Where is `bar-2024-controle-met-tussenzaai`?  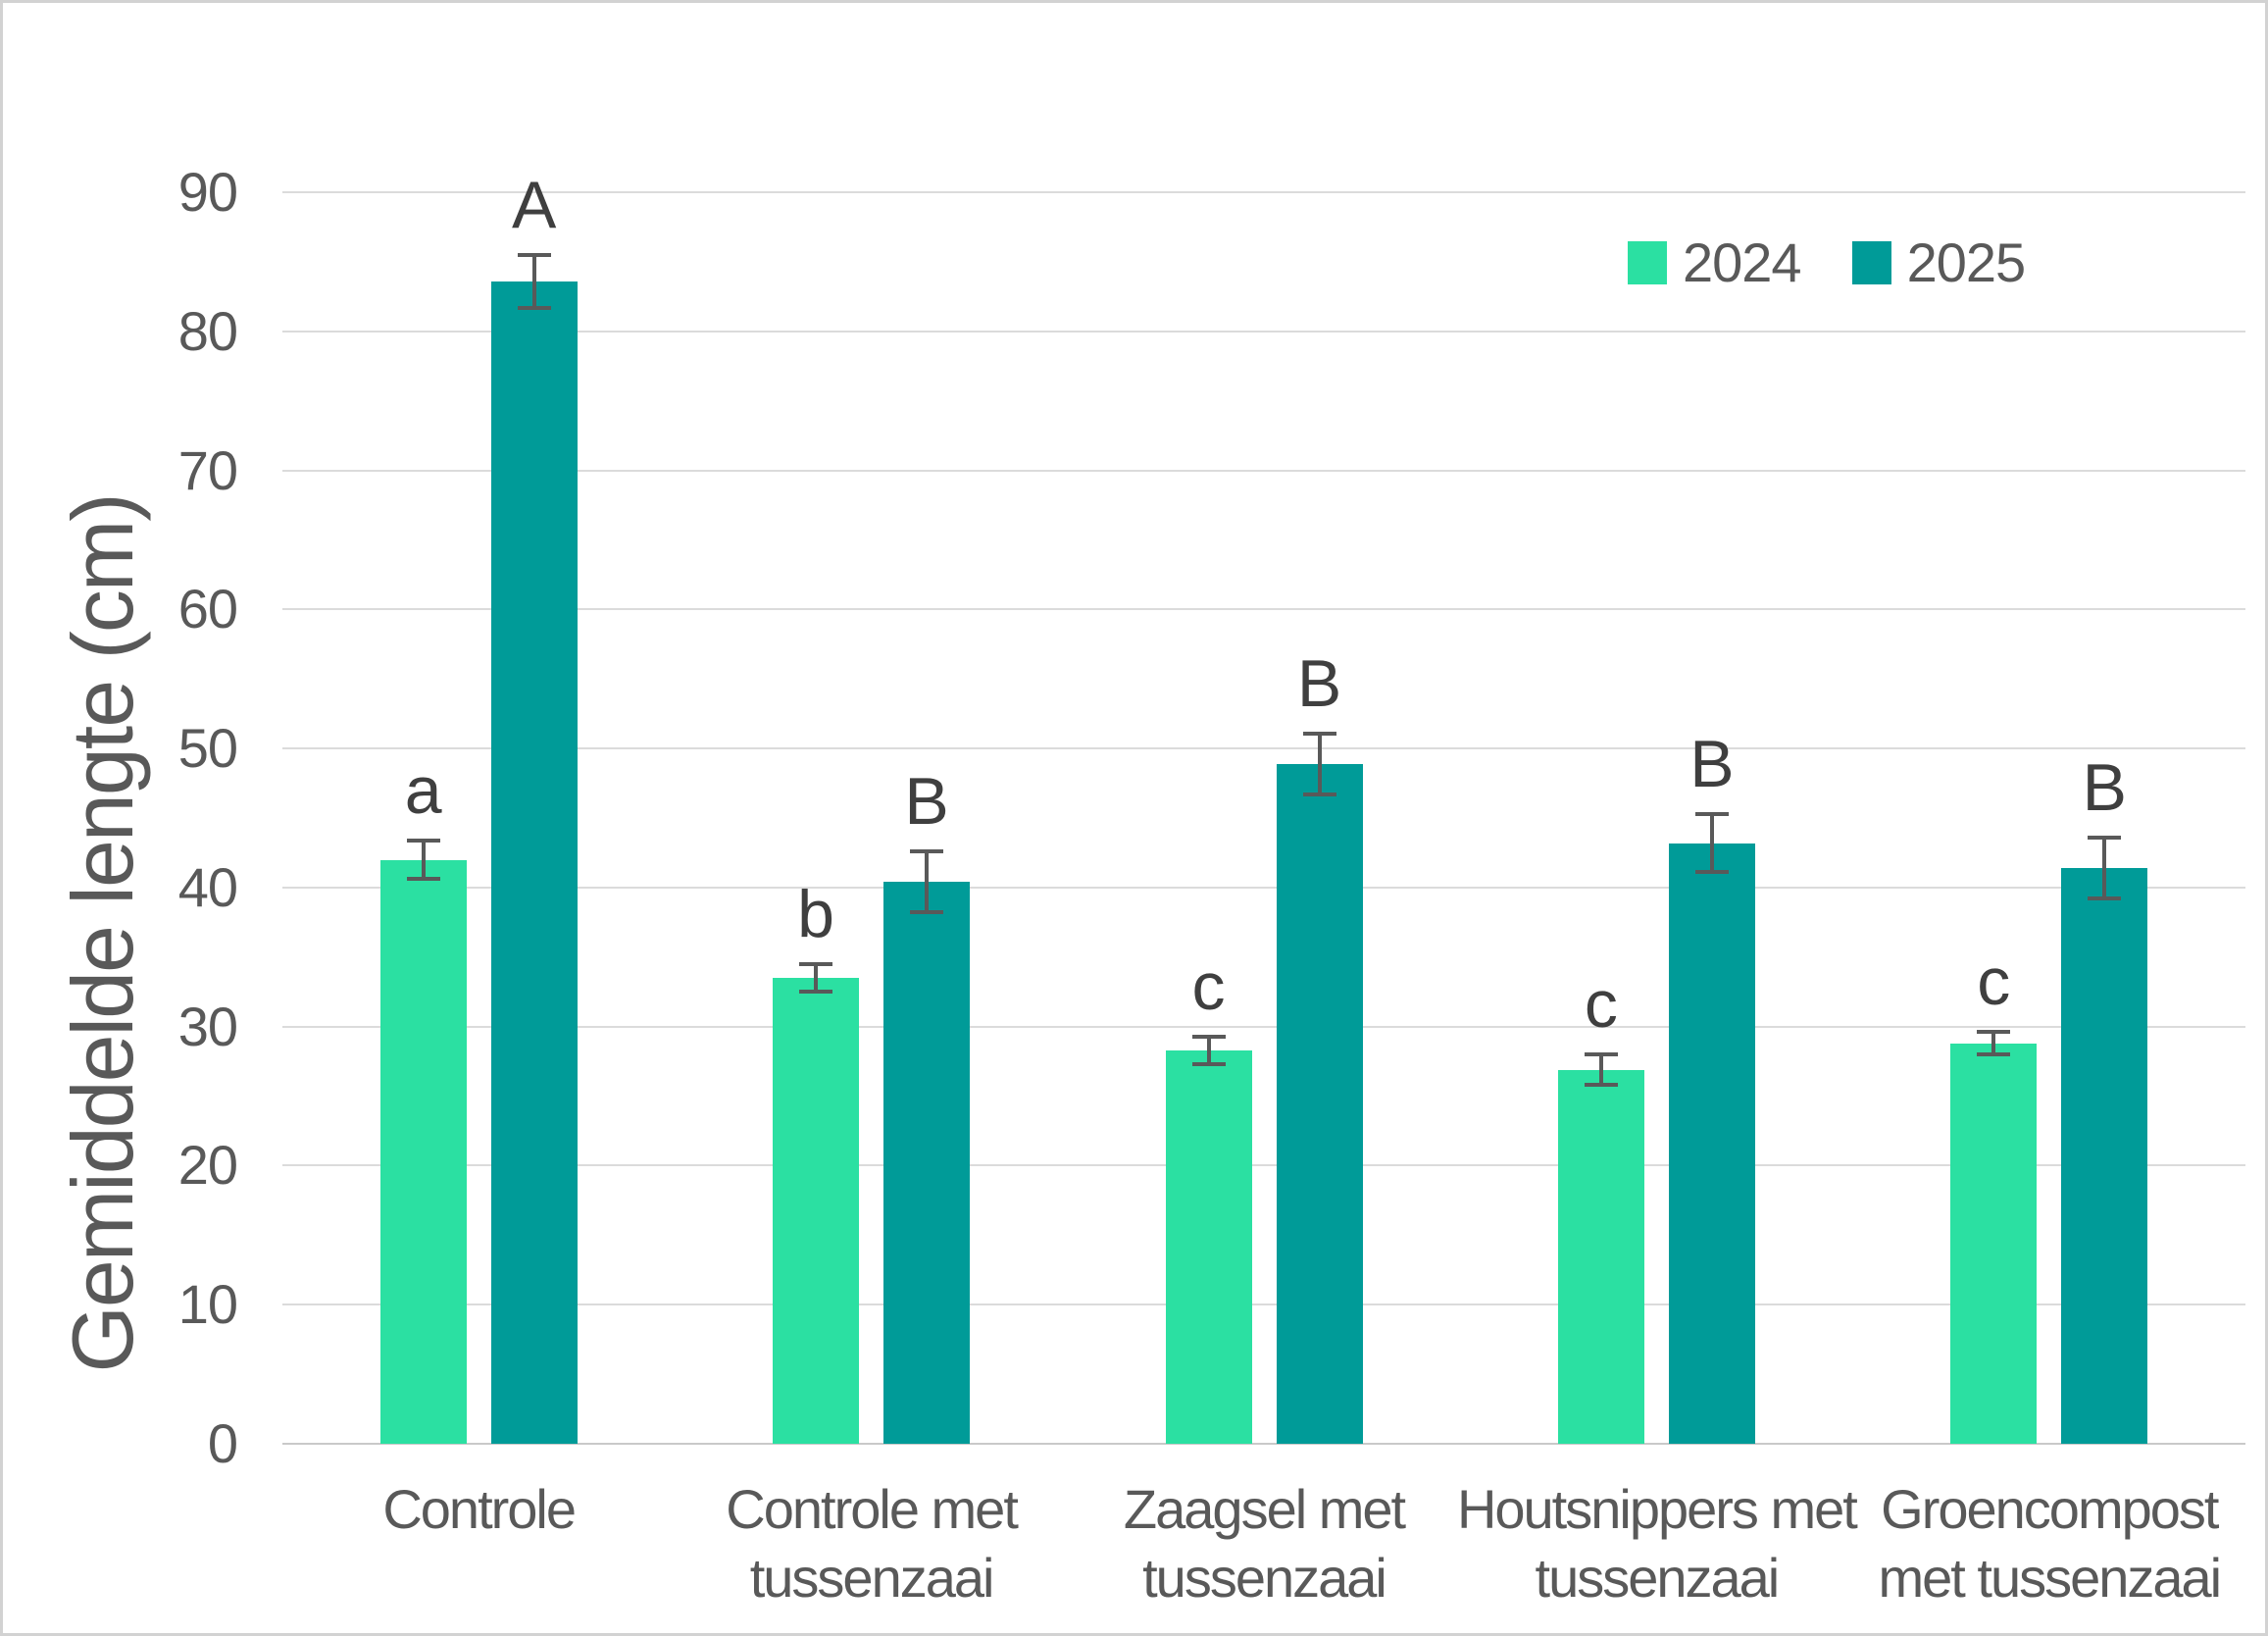
bar-2024-controle-met-tussenzaai is located at coordinates (816, 1211).